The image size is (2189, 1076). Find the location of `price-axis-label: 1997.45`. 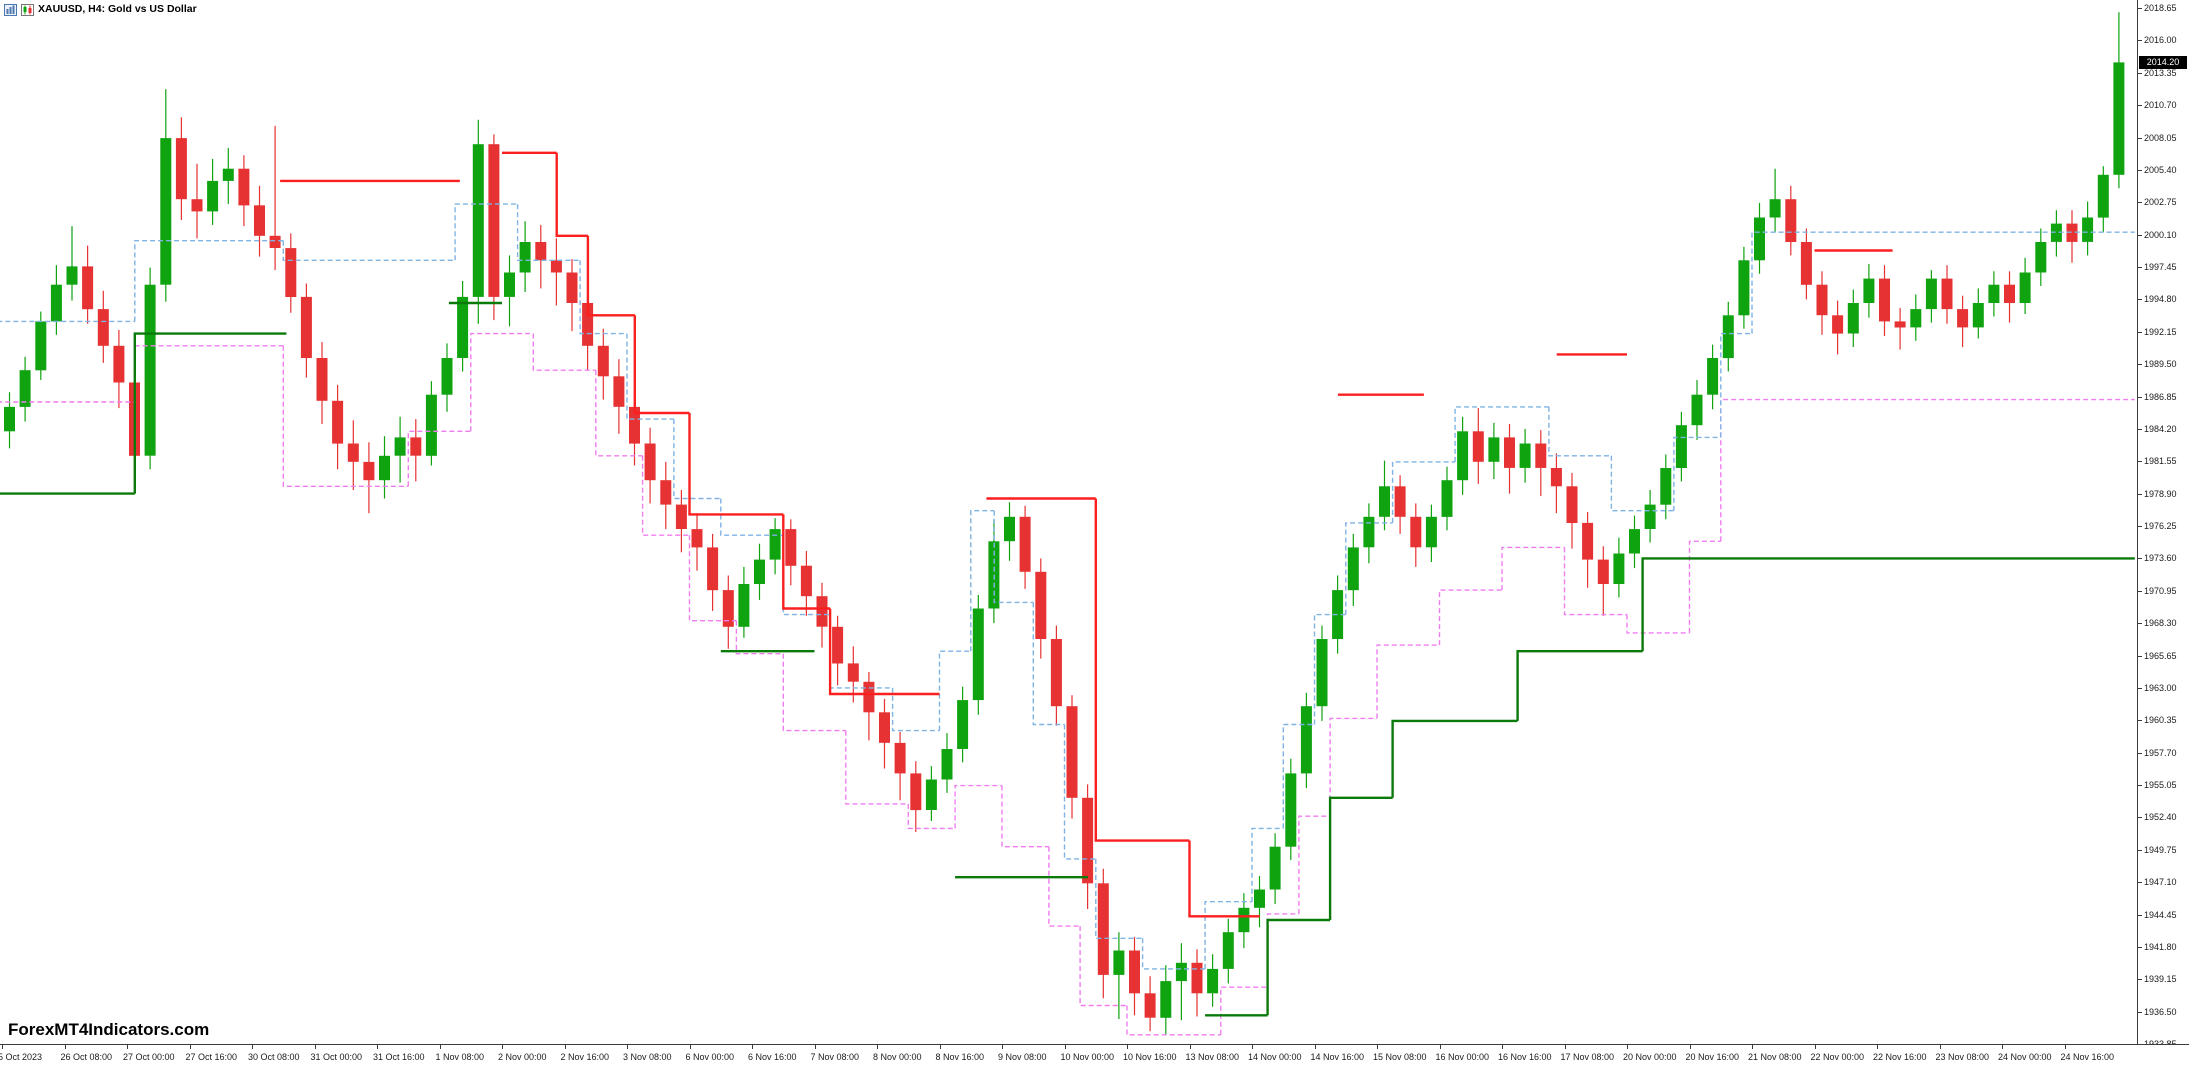

price-axis-label: 1997.45 is located at coordinates (2160, 267).